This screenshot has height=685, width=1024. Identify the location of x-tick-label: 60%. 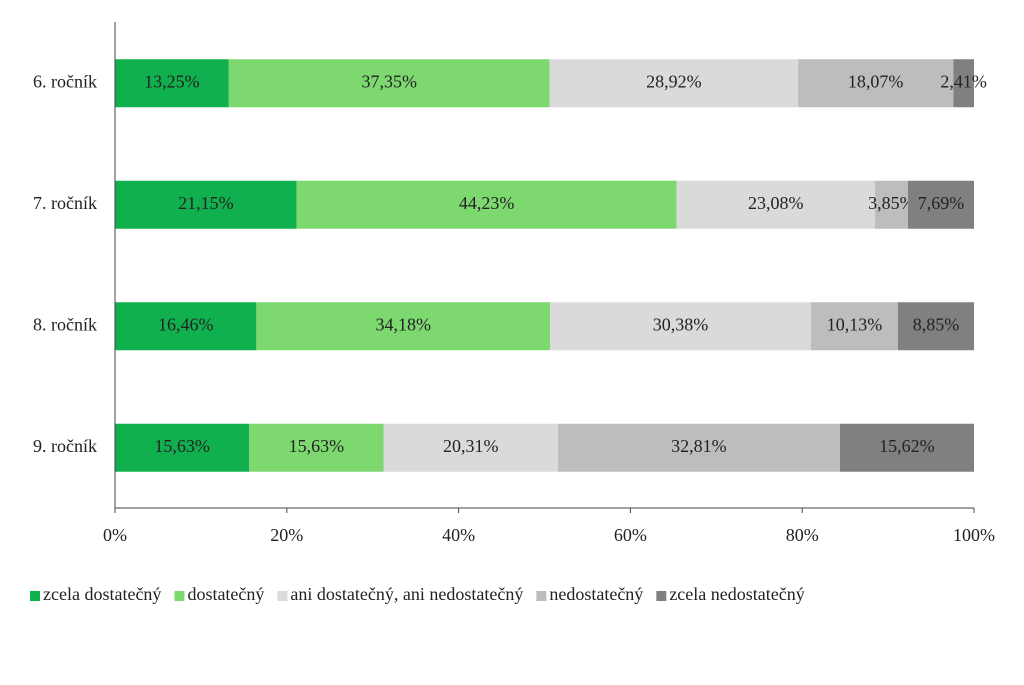
(630, 535).